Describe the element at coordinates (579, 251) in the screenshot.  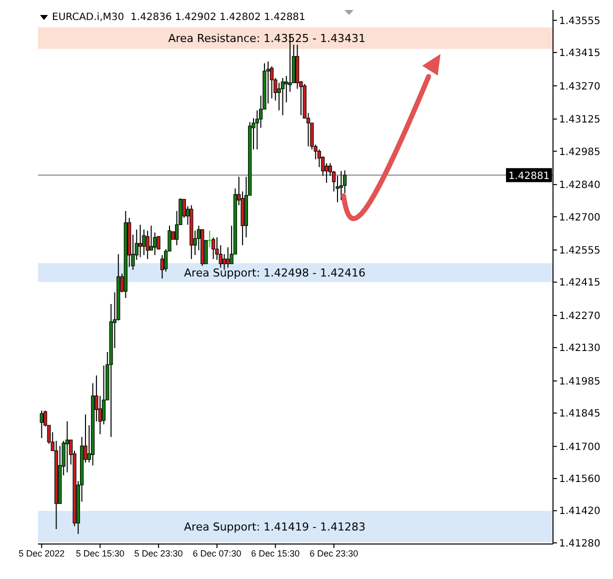
I see `y-tick-label: 1.42555` at that location.